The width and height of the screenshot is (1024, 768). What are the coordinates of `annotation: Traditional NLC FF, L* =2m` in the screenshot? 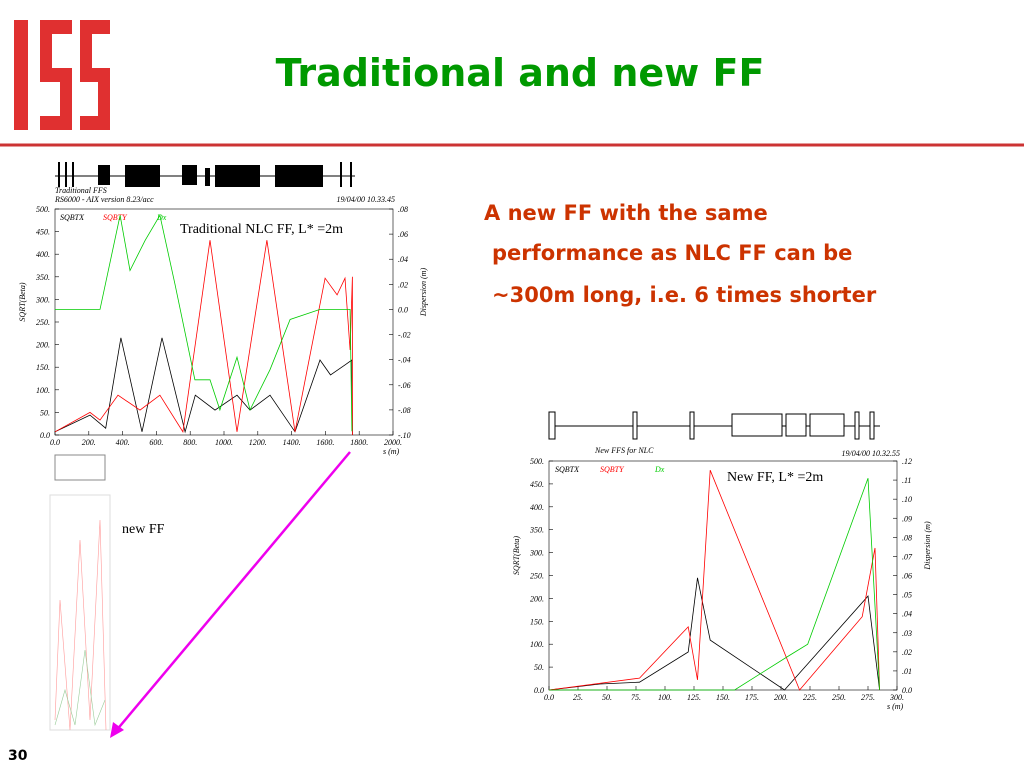 It's located at (261, 229).